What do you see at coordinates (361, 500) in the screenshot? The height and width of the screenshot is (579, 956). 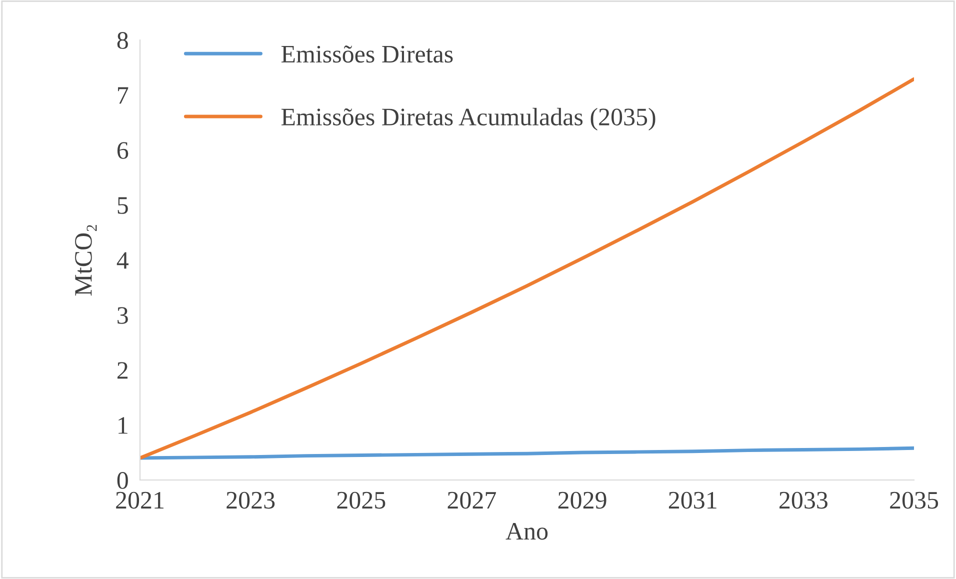 I see `x-tick-label: 2025` at bounding box center [361, 500].